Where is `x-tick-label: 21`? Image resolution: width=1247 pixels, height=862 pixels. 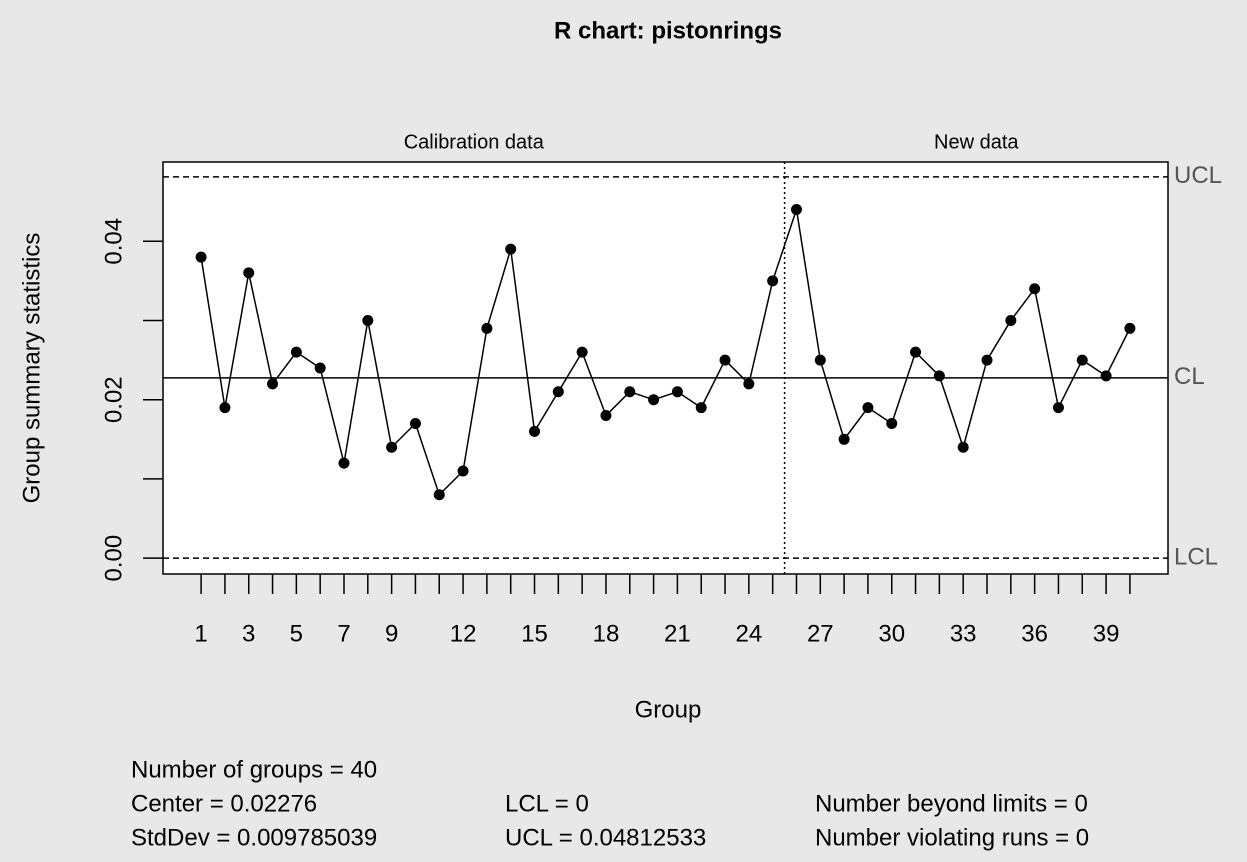
x-tick-label: 21 is located at coordinates (677, 633).